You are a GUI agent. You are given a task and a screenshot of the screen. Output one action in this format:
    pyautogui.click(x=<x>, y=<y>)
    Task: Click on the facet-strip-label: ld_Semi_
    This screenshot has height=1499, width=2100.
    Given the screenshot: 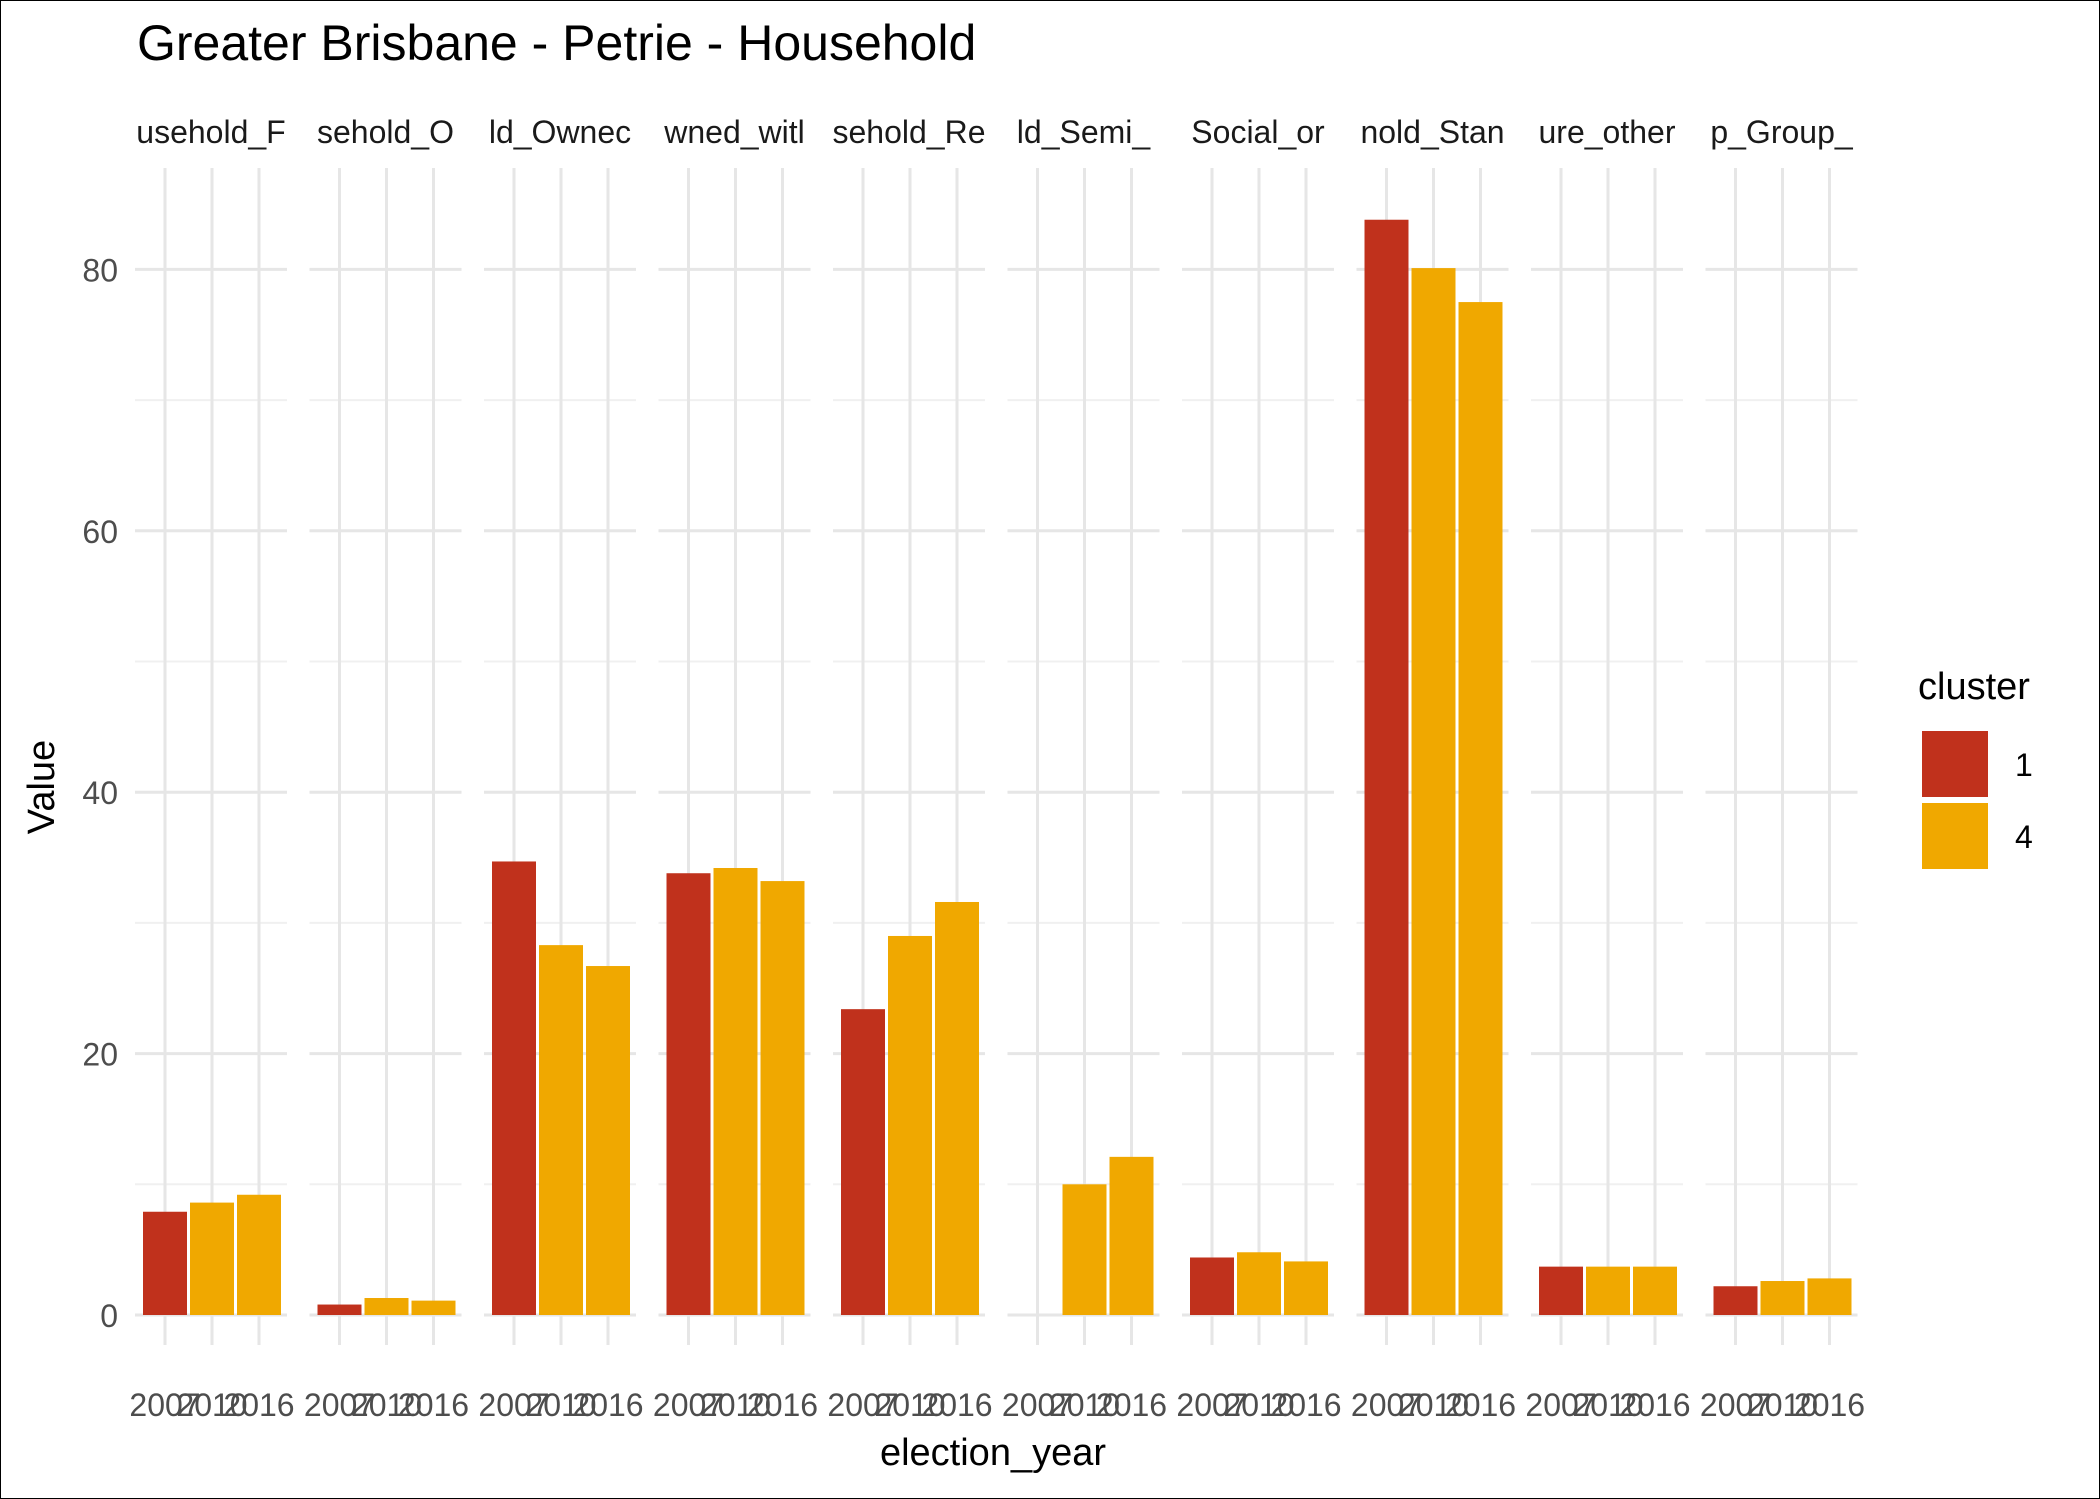 What is the action you would take?
    pyautogui.click(x=1084, y=132)
    